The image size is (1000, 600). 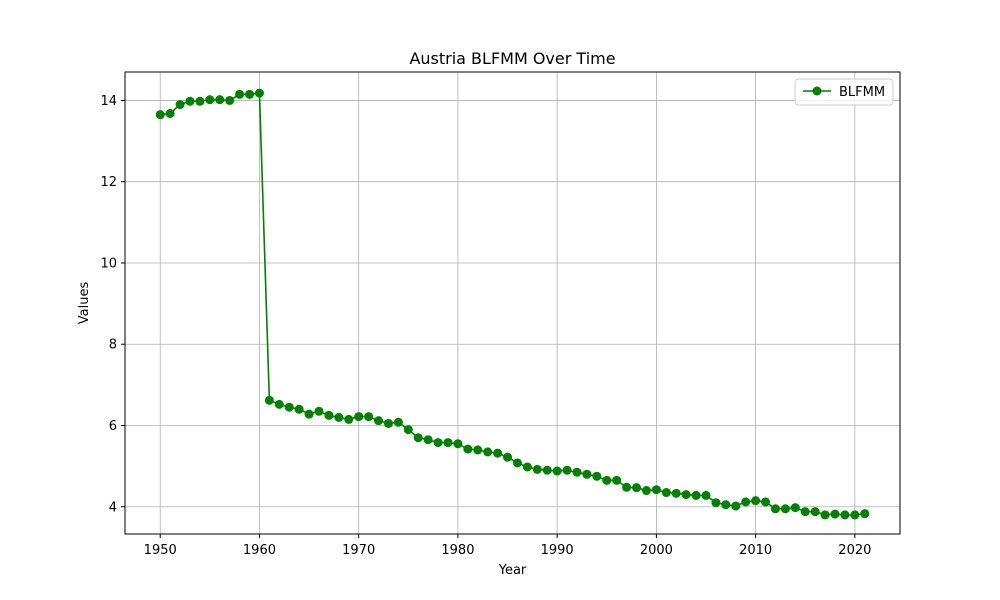 I want to click on y-tick-label: 8, so click(x=113, y=345).